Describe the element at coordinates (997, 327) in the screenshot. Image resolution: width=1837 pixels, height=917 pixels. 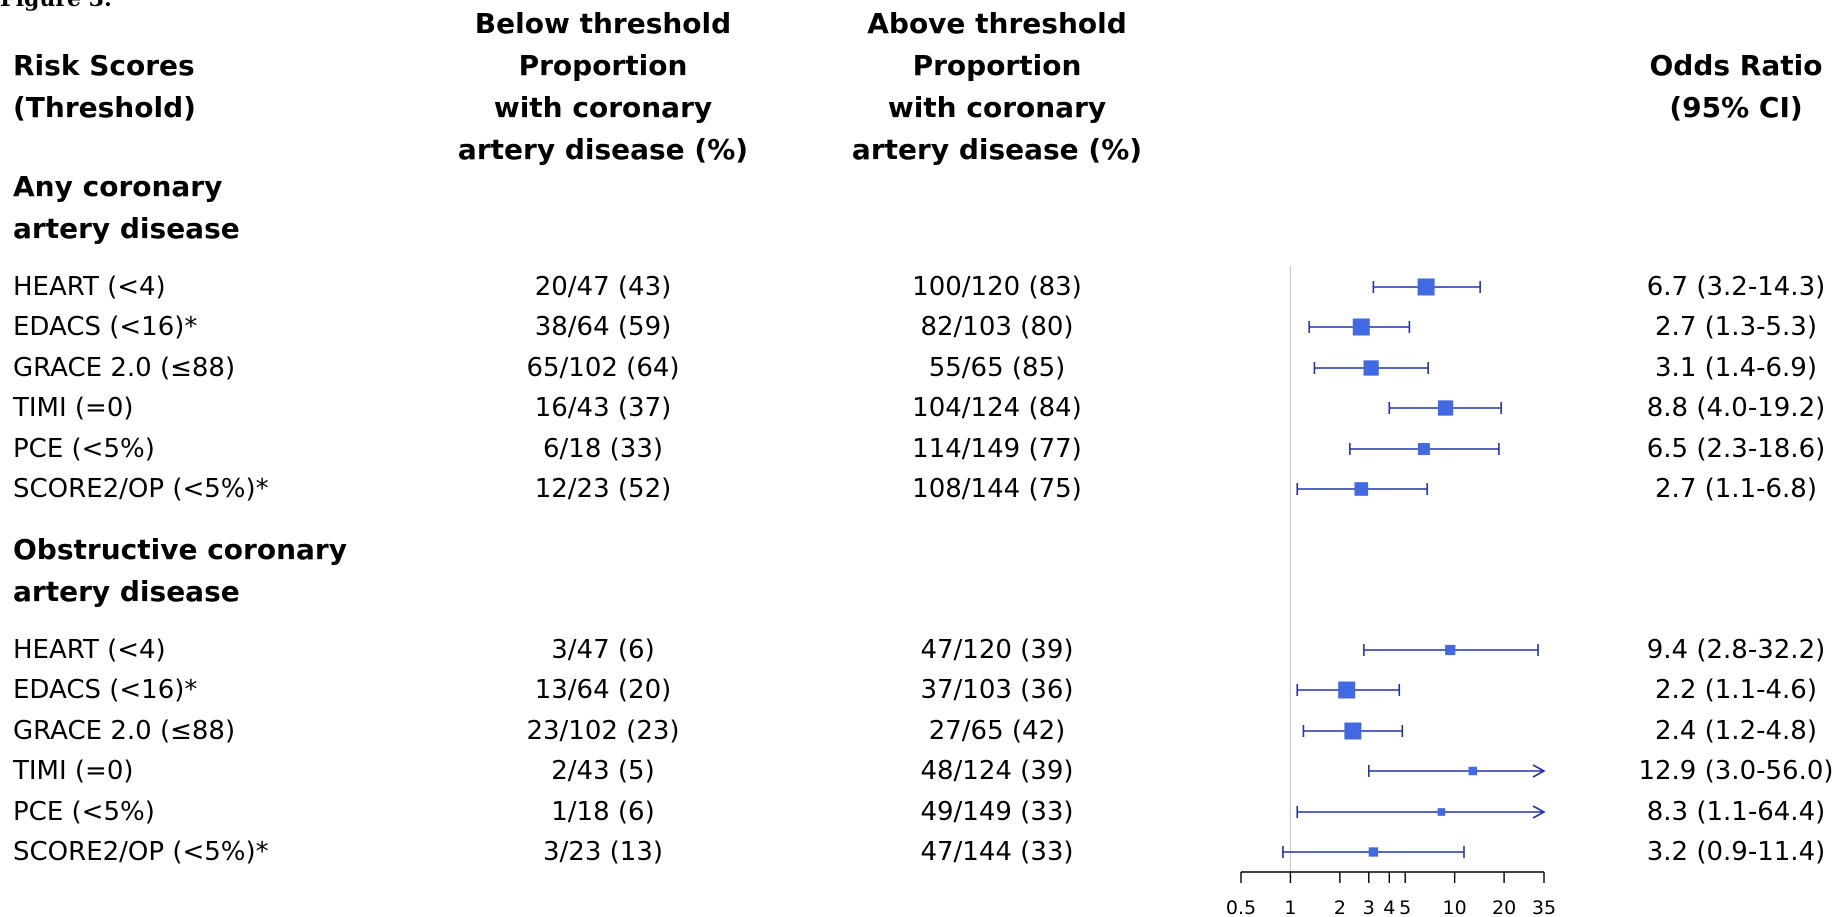
I see `above-threshold-value: 82/103 (80)` at that location.